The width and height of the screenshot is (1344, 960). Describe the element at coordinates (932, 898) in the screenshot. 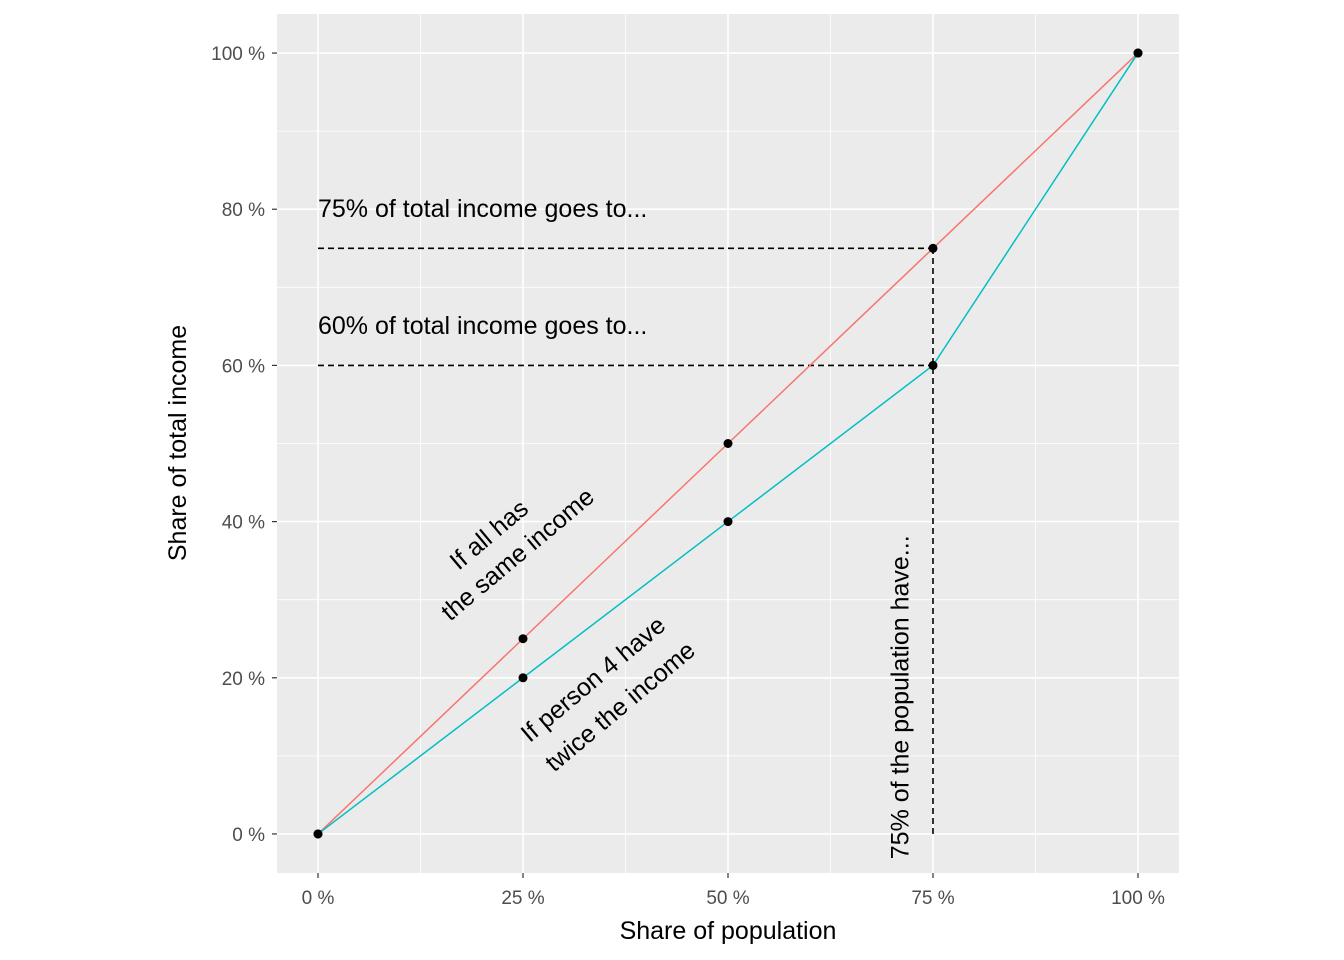

I see `x-tick-label: 75 %` at that location.